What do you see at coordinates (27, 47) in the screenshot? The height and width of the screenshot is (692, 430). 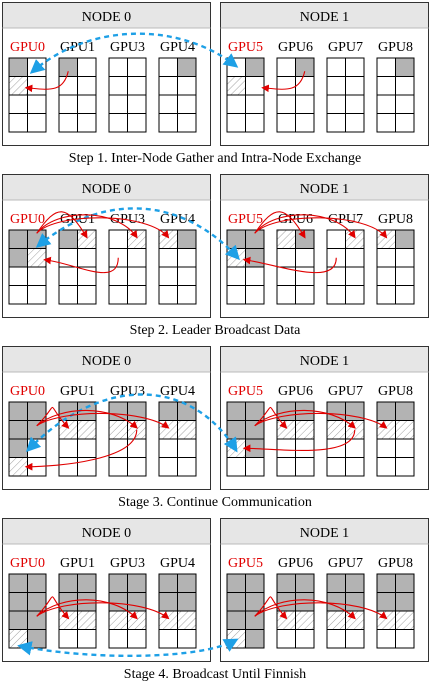 I see `gpu-label: GPU0` at bounding box center [27, 47].